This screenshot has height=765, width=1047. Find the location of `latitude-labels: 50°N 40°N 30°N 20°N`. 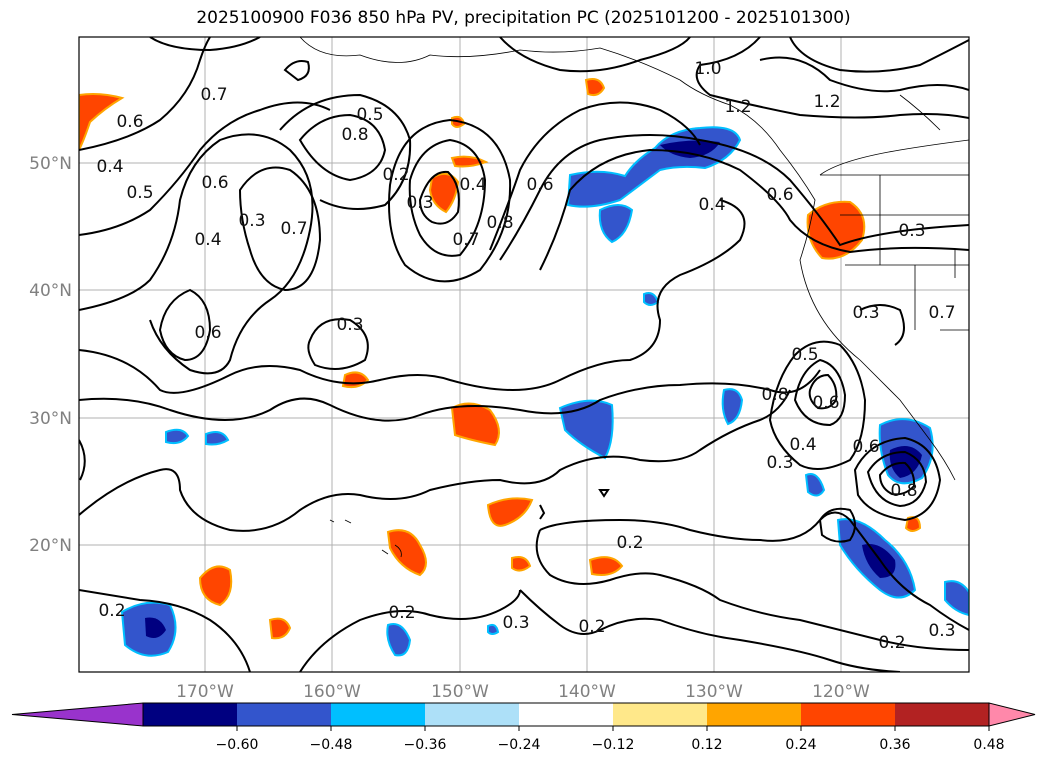

latitude-labels: 50°N 40°N 30°N 20°N is located at coordinates (50, 355).